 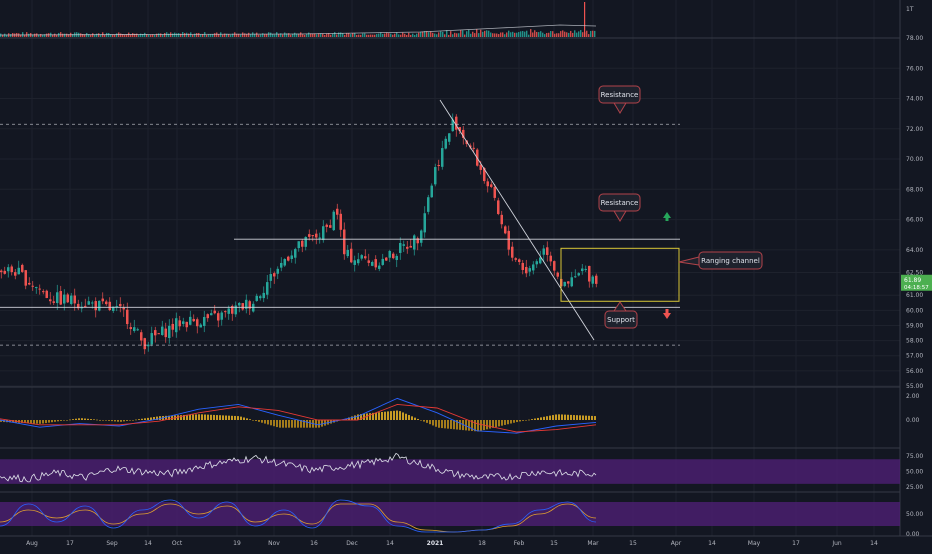 I want to click on support-callout-box, so click(x=621, y=319).